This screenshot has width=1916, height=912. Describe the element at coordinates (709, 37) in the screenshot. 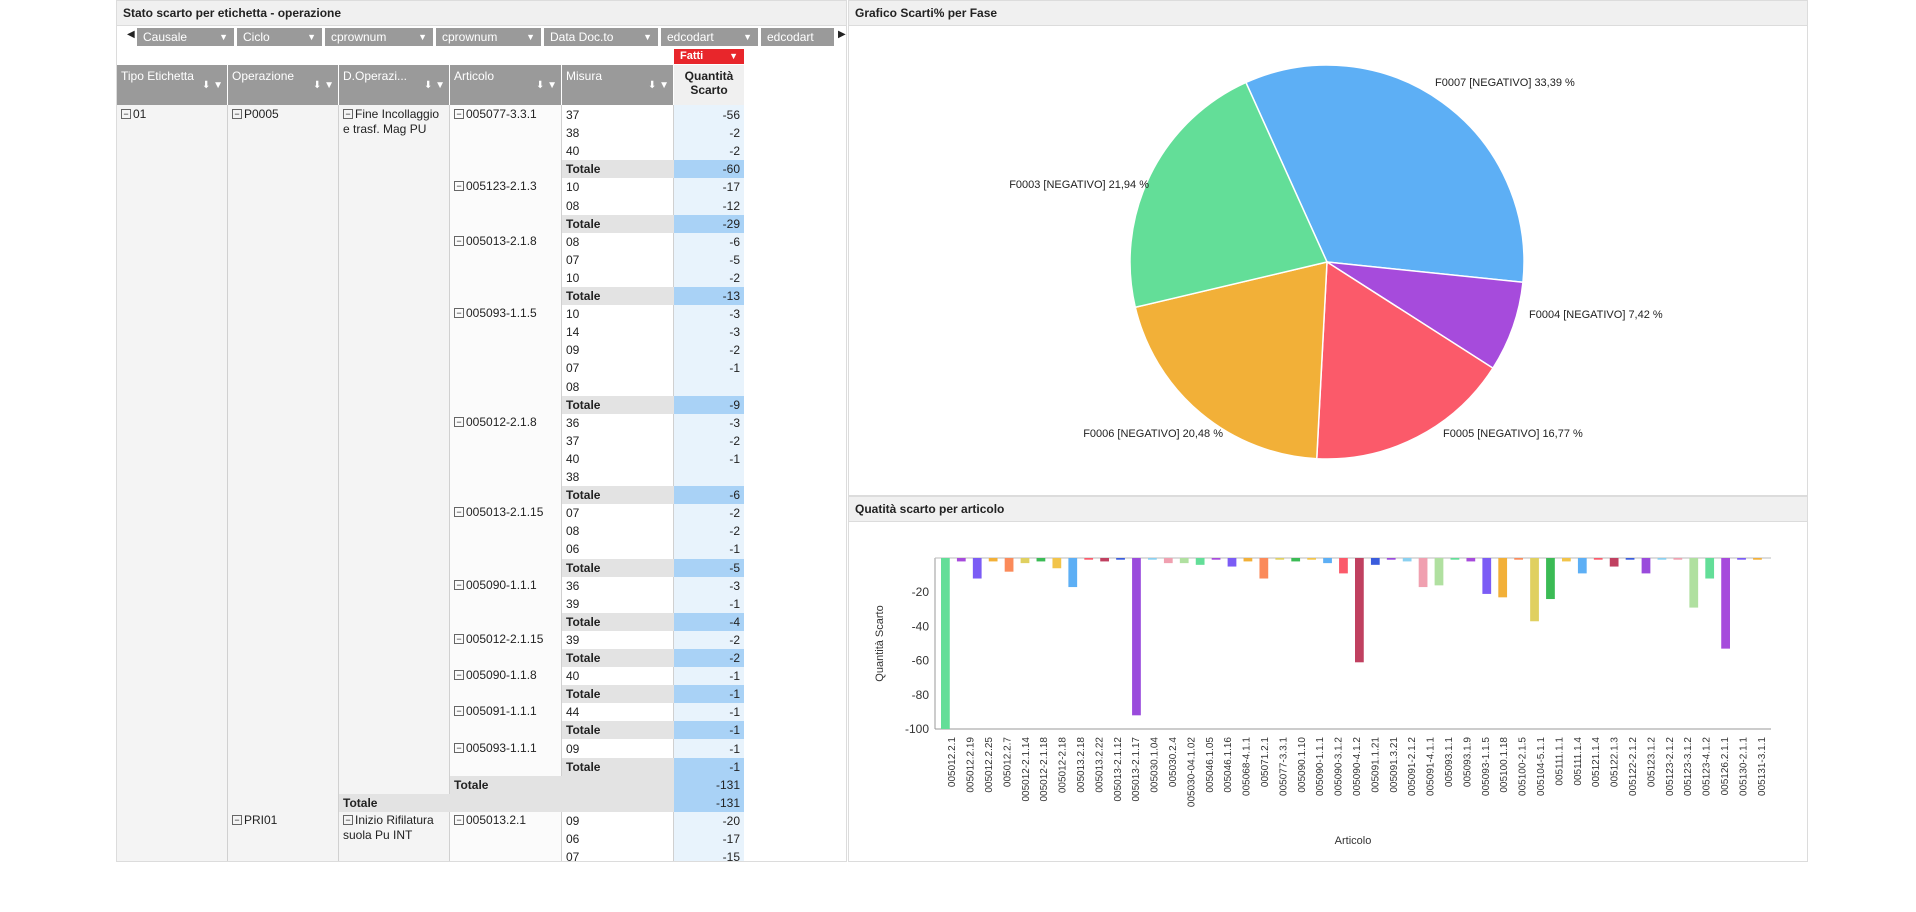

I see `filter-edcodart-1: edcodart ▼` at that location.